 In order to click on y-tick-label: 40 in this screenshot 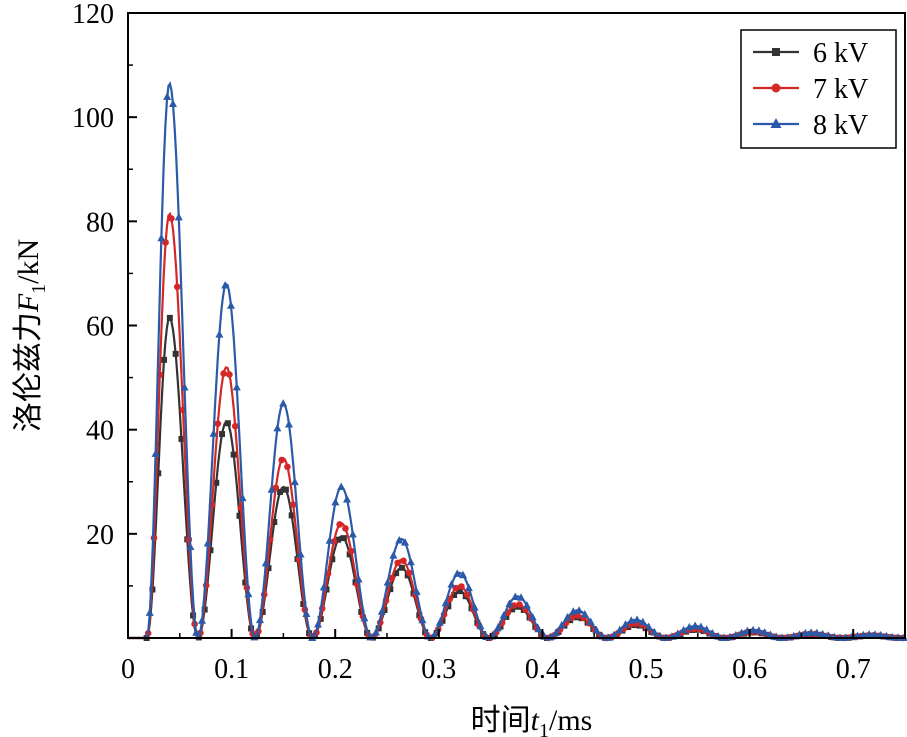, I will do `click(100, 431)`.